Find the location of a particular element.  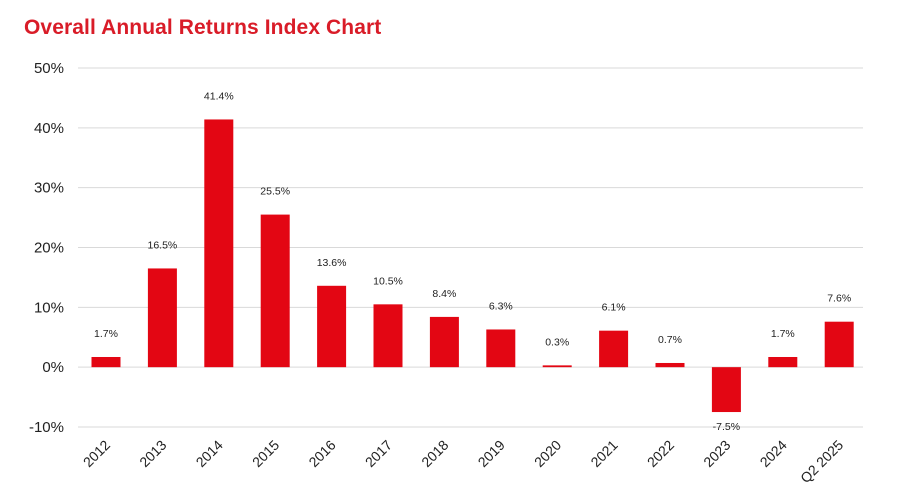

data-label: 25.5% is located at coordinates (275, 192).